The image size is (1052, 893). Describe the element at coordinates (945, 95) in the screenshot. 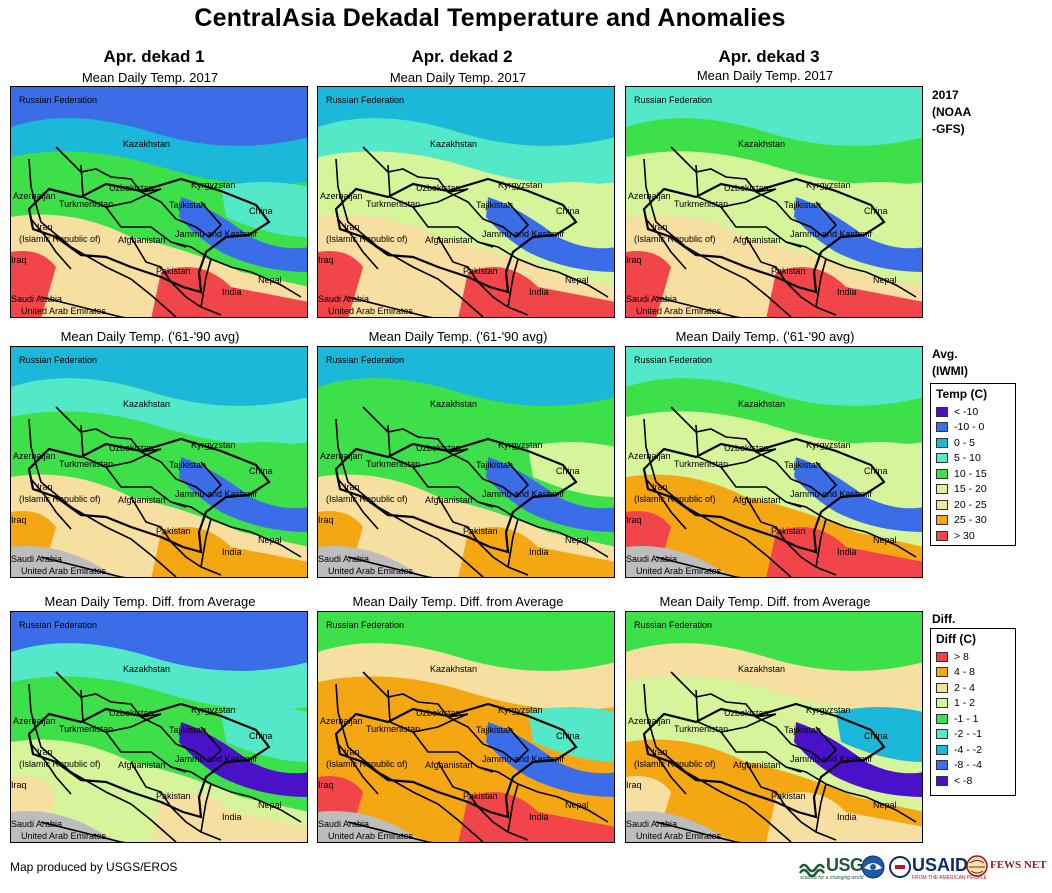

I see `row1-label-year: 2017` at that location.